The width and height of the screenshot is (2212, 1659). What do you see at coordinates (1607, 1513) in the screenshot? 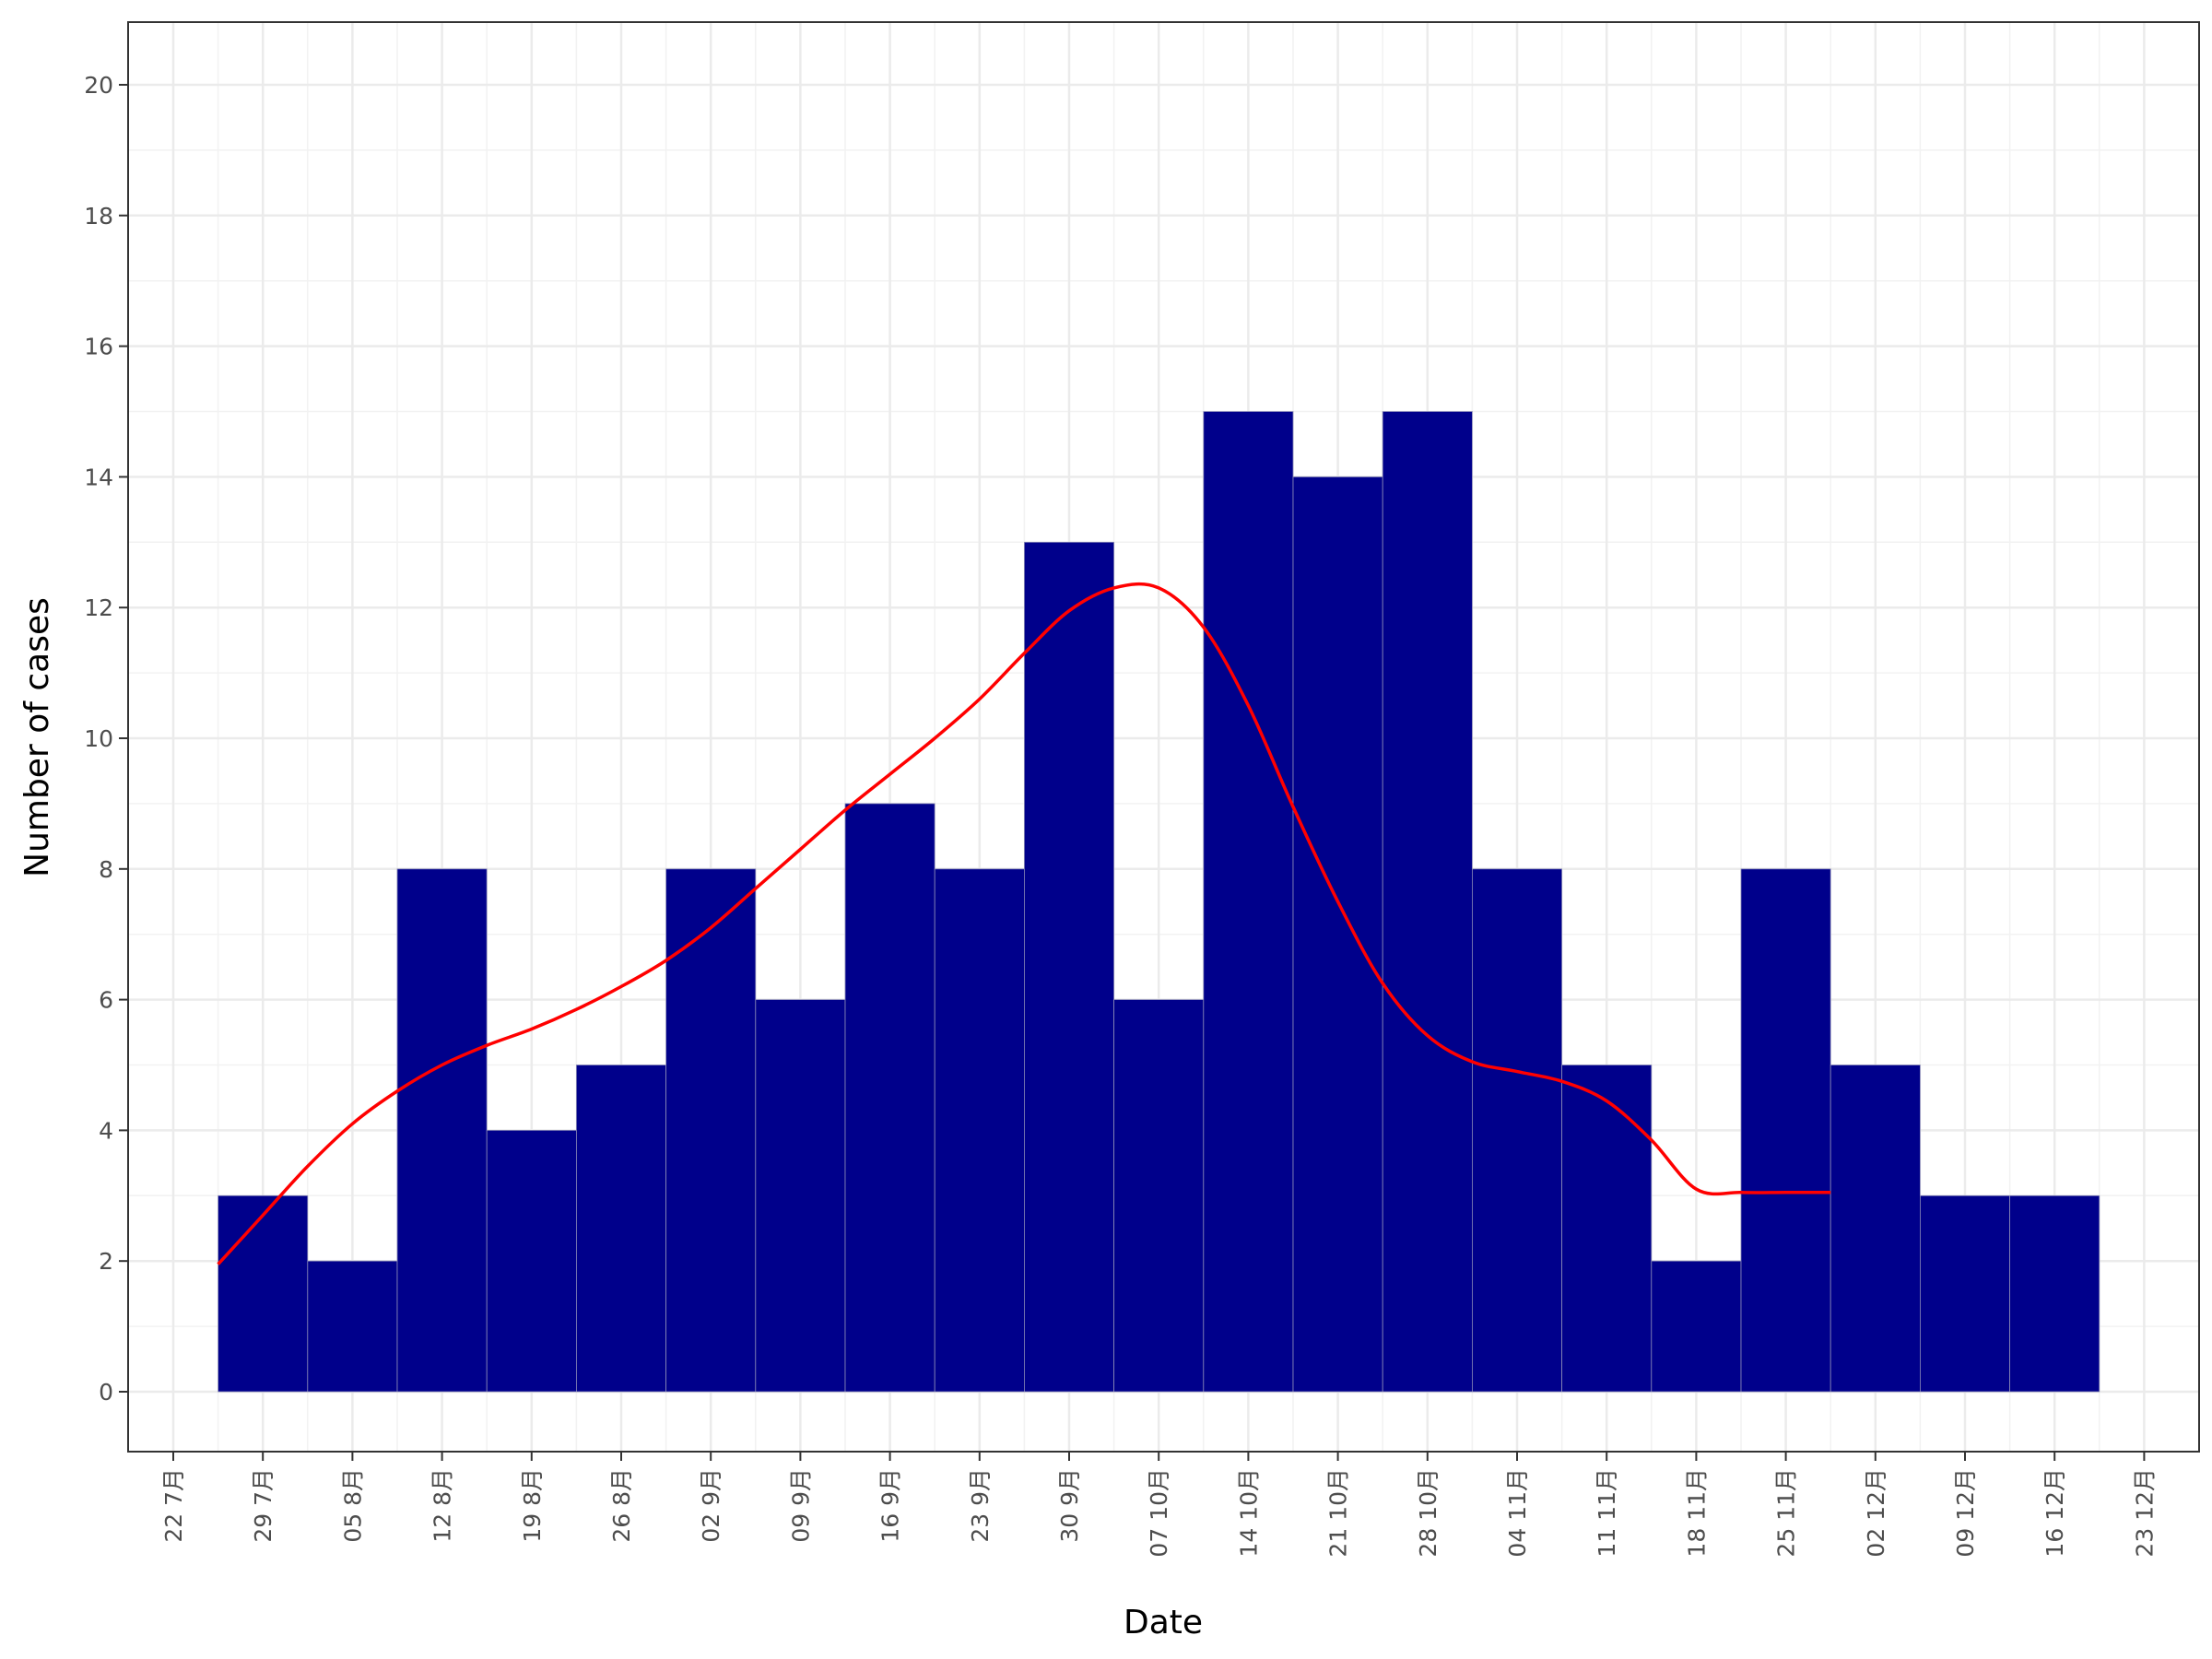
I see `x-tick-label: 11 11月` at bounding box center [1607, 1513].